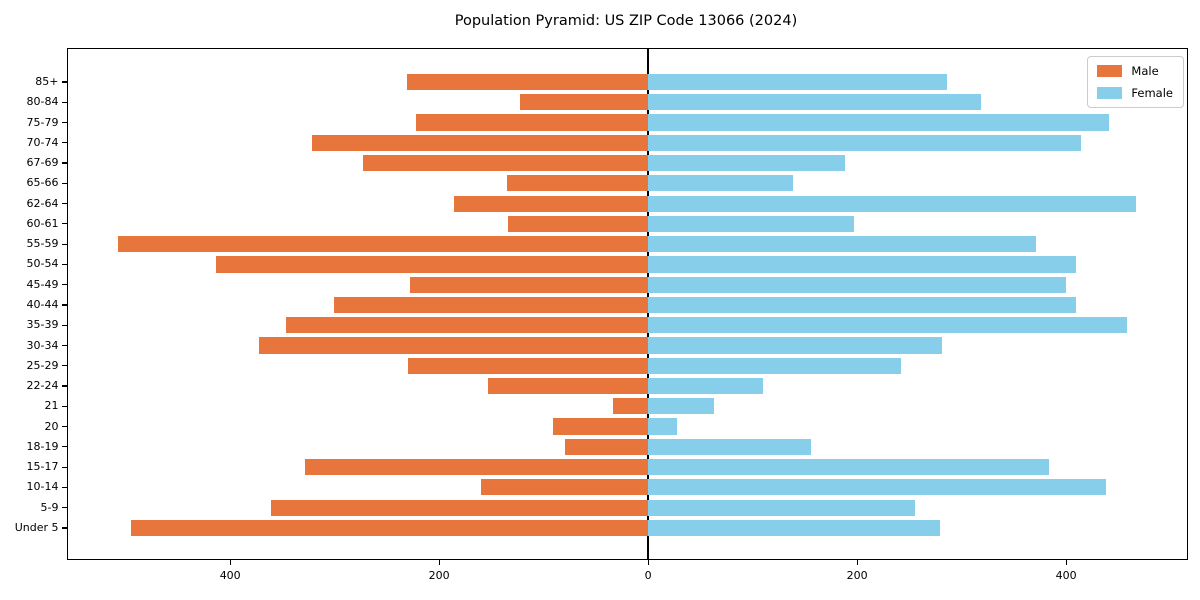 This screenshot has height=600, width=1200. I want to click on ytick-label-25-29: 25-29, so click(42, 365).